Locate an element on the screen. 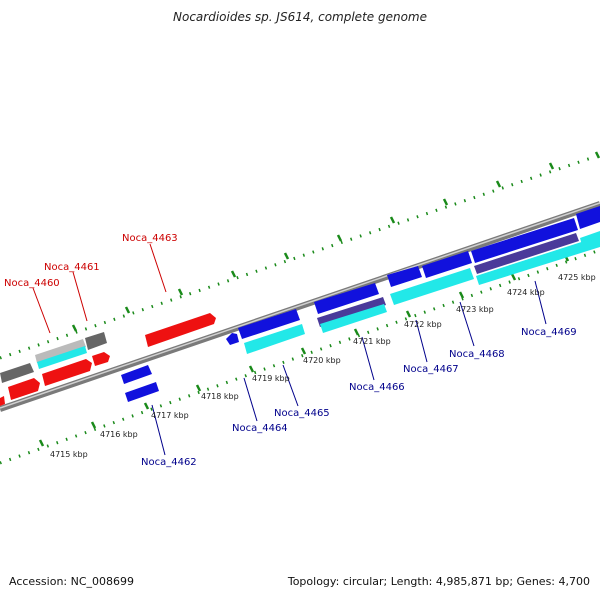  map-title: Nocardioides sp. JS614, complete genome is located at coordinates (300, 17).